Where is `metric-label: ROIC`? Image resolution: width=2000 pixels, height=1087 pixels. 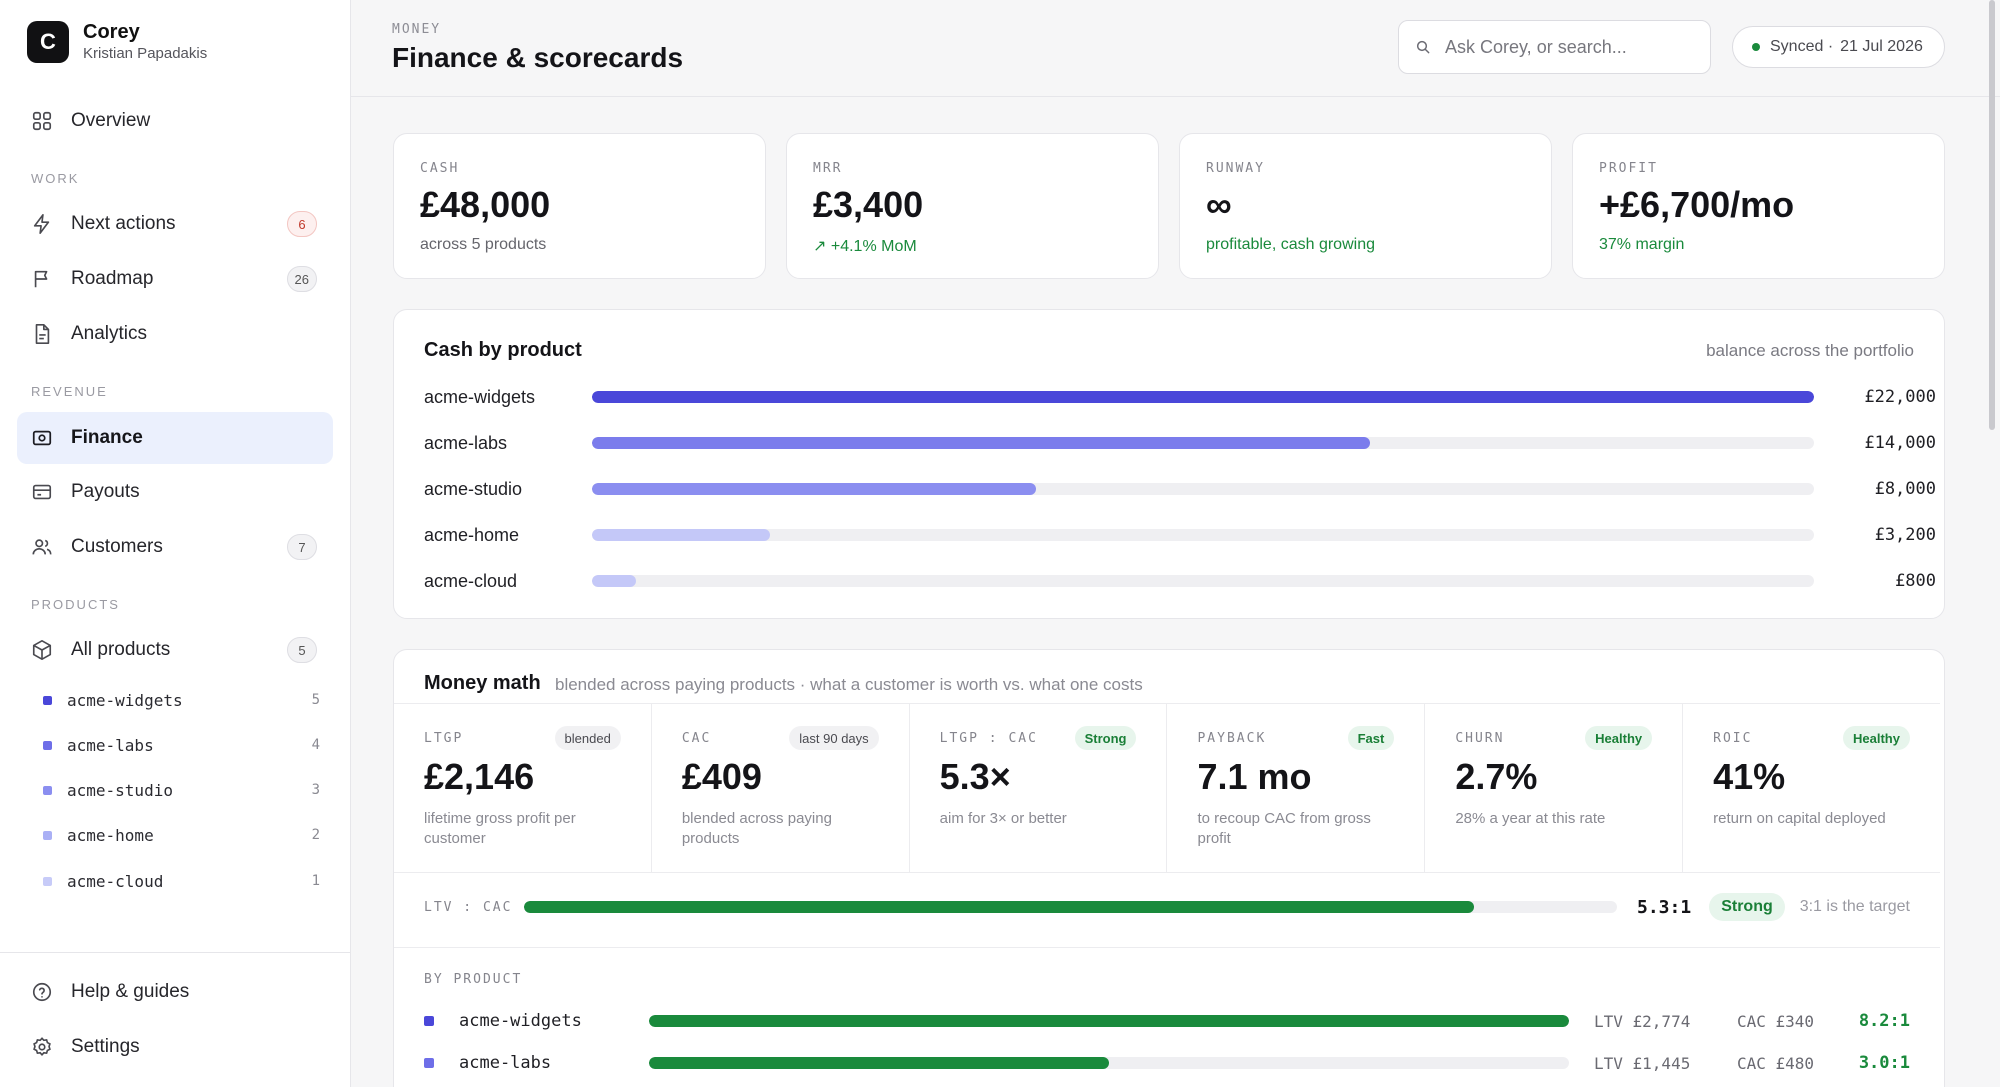 metric-label: ROIC is located at coordinates (1733, 738).